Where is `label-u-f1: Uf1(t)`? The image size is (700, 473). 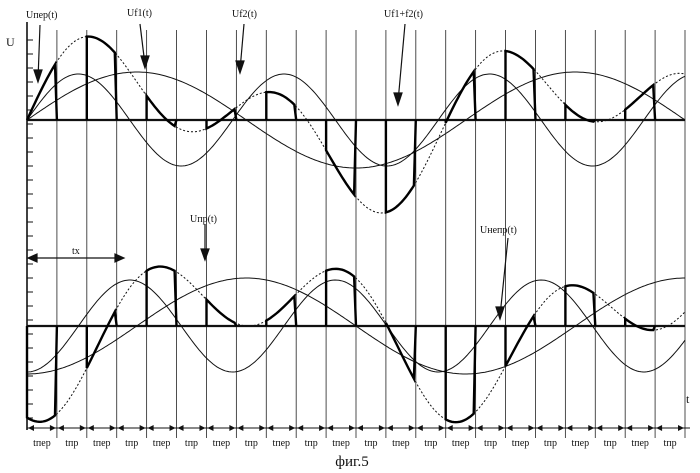
label-u-f1: Uf1(t) is located at coordinates (139, 13).